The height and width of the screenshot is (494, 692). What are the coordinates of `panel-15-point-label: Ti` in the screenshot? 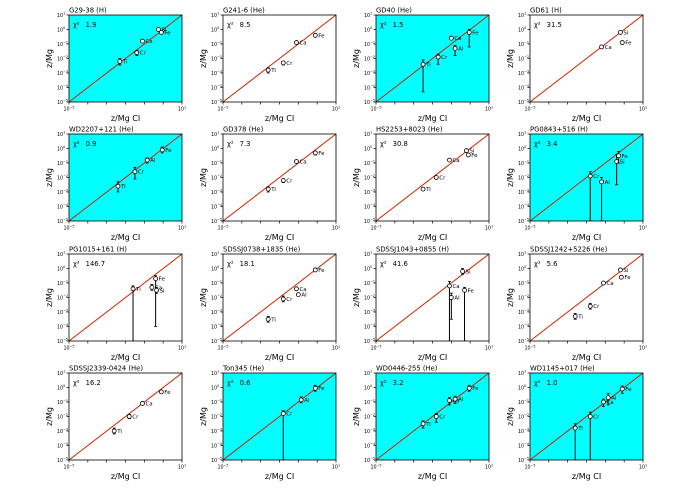 It's located at (428, 425).